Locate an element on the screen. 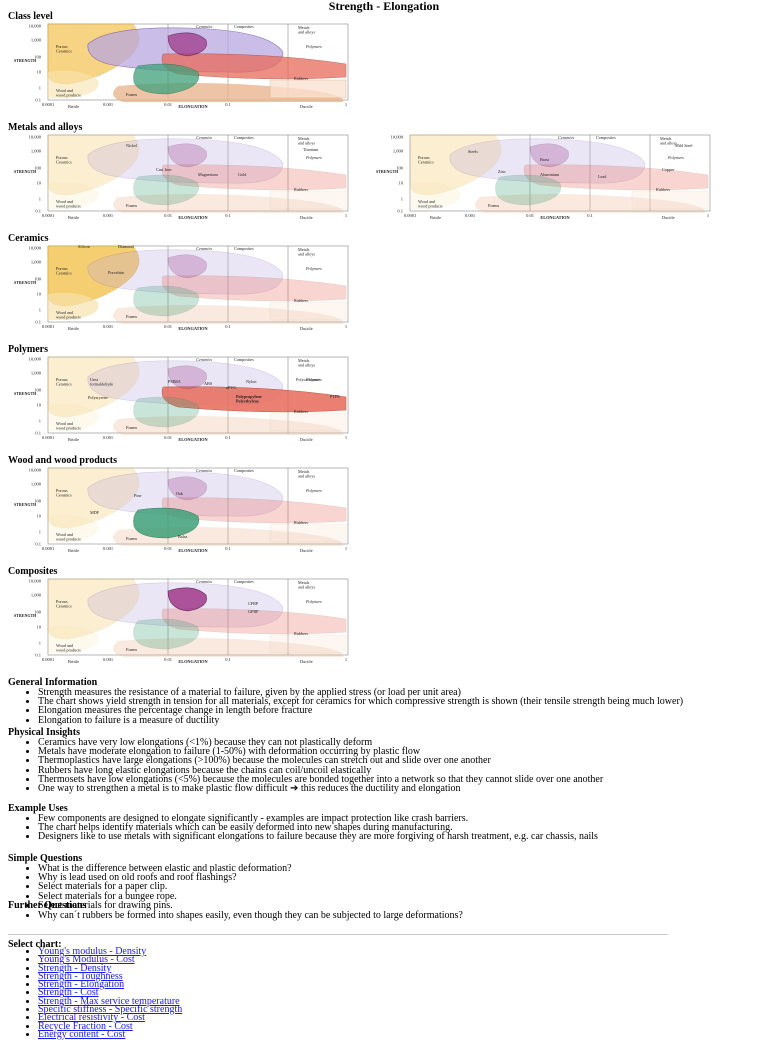 This screenshot has height=1040, width=768. label-line: uPVC is located at coordinates (231, 387).